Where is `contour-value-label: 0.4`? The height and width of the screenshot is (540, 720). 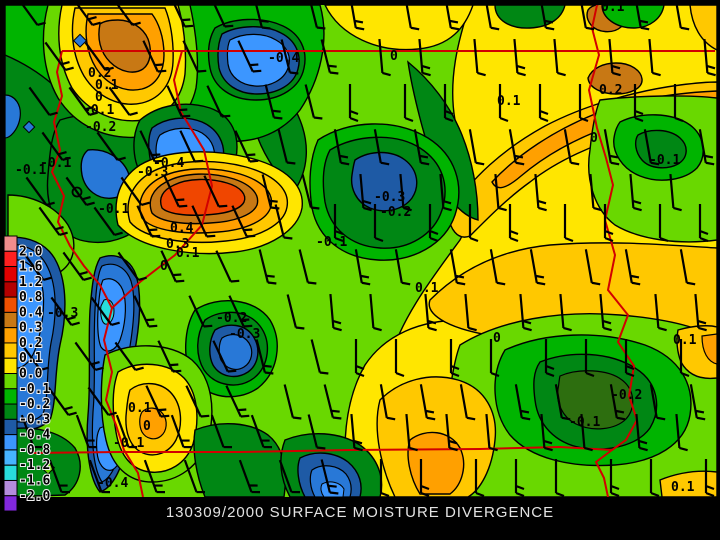 contour-value-label: 0.4 is located at coordinates (182, 228).